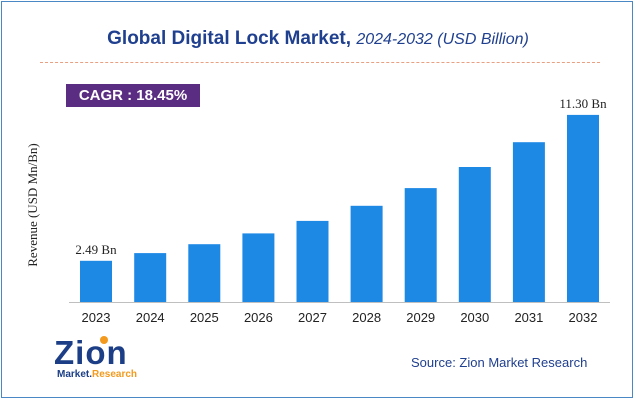 The height and width of the screenshot is (401, 636). What do you see at coordinates (96, 281) in the screenshot?
I see `bar-2023` at bounding box center [96, 281].